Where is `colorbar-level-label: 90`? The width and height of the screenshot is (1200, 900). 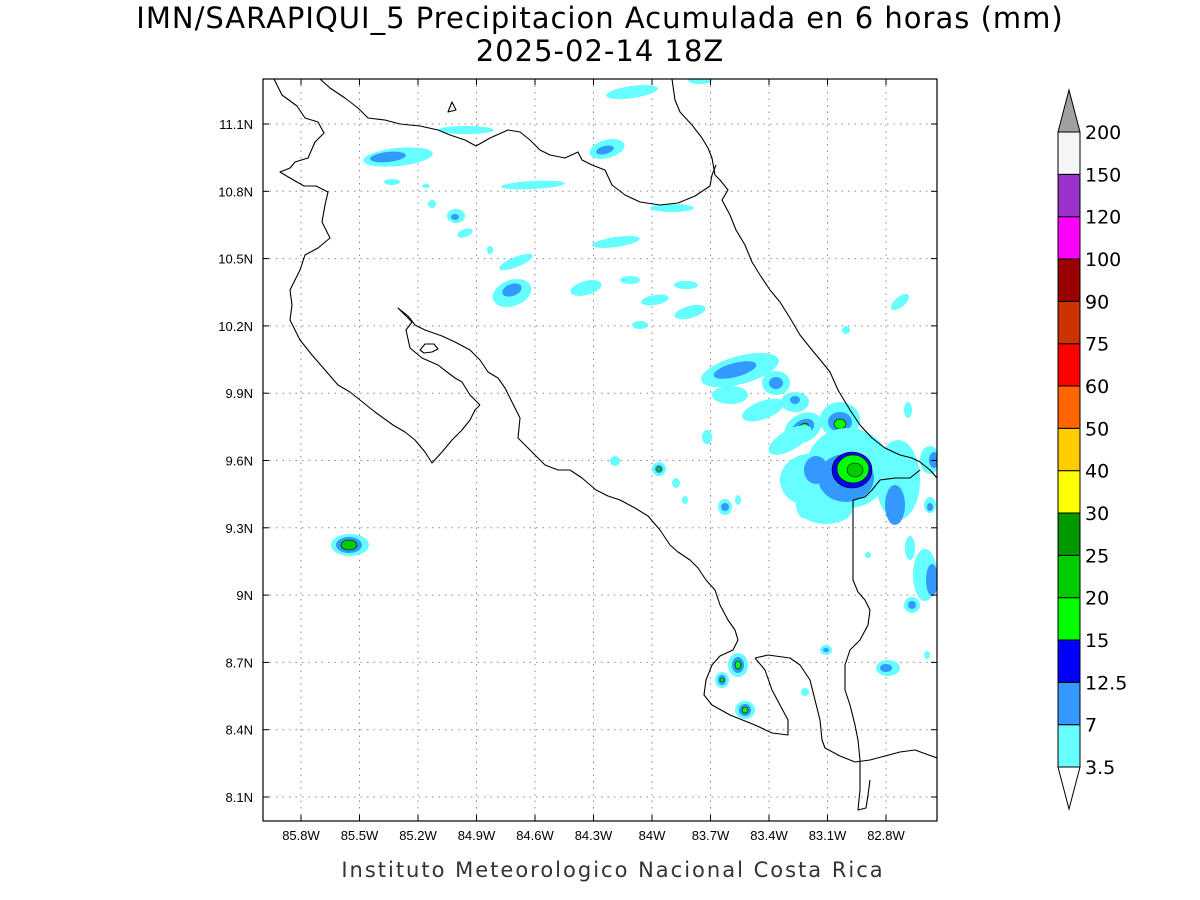
colorbar-level-label: 90 is located at coordinates (1097, 302).